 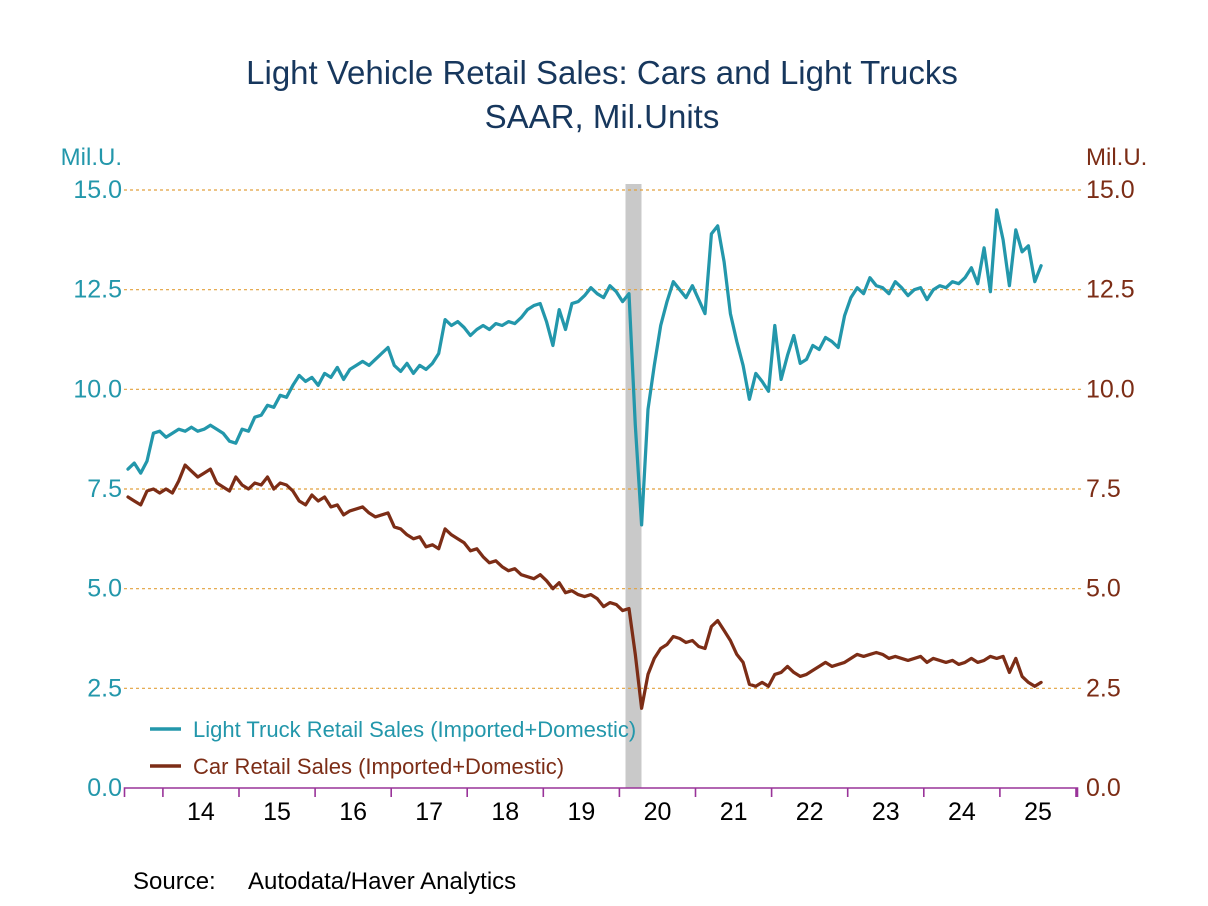 What do you see at coordinates (104, 489) in the screenshot?
I see `y-tick-label-left-7.5: 7.5` at bounding box center [104, 489].